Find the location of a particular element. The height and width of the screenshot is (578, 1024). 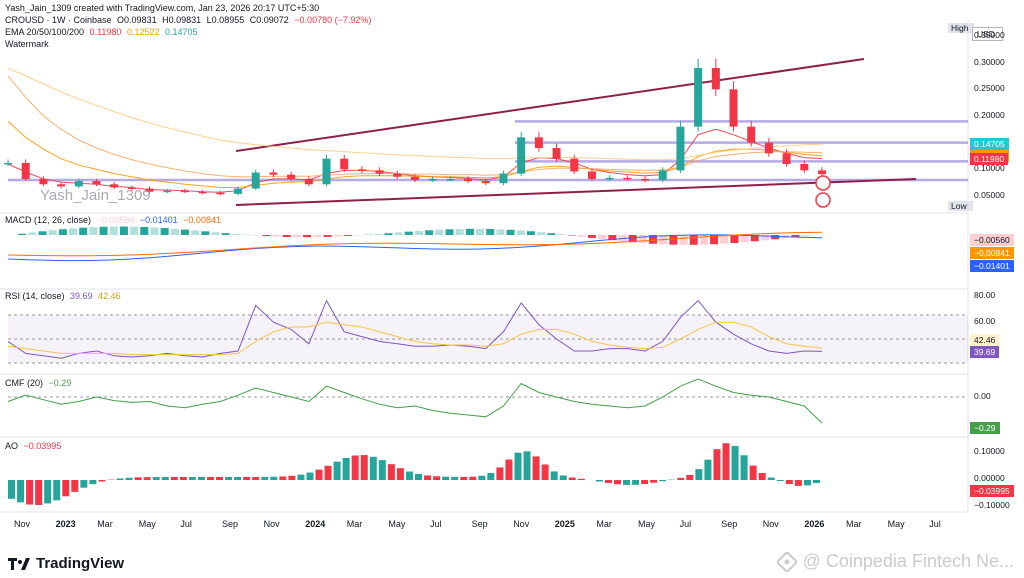

watermark-label: Watermark is located at coordinates (27, 44).